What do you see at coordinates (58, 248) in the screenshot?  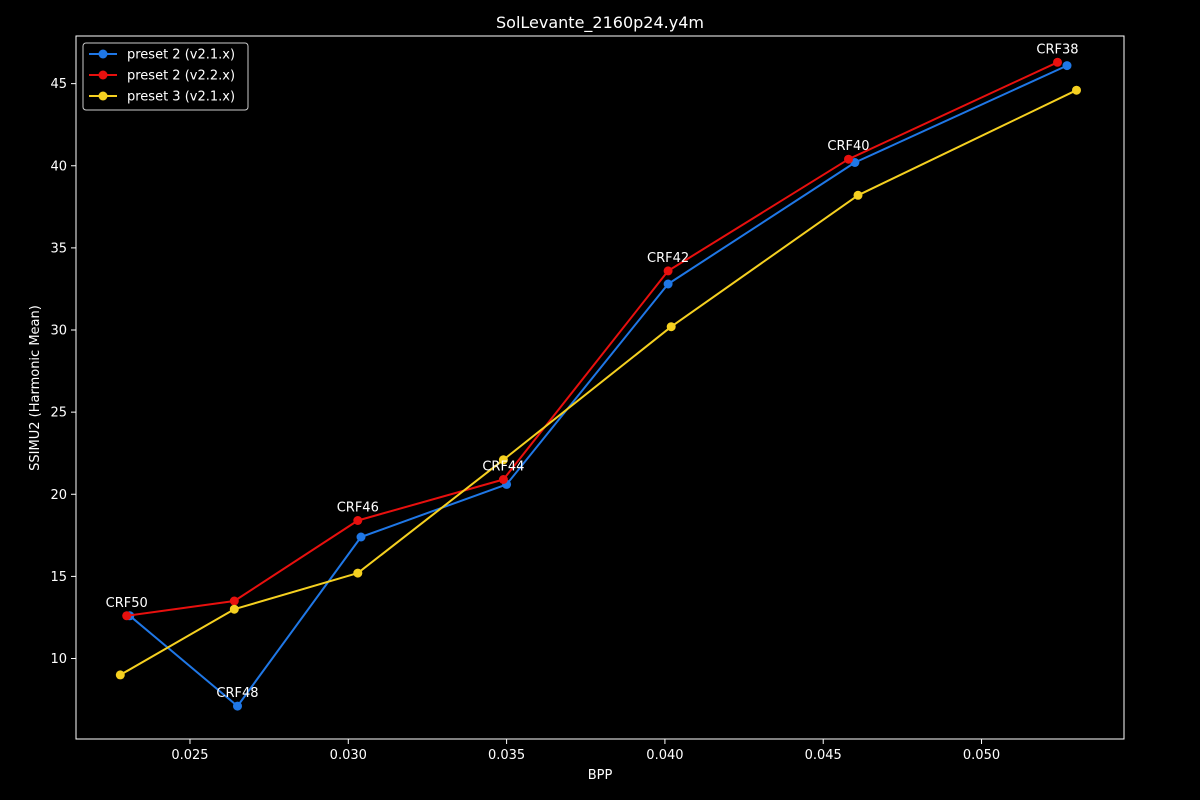 I see `y-tick-label: 35` at bounding box center [58, 248].